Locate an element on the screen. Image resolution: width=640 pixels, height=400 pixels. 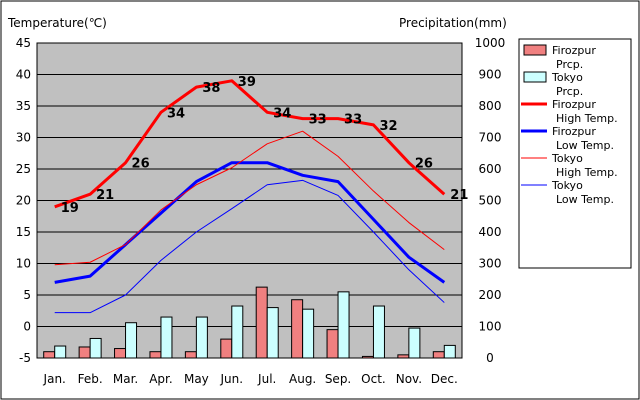
x-tick-label: Mar. is located at coordinates (125, 379).